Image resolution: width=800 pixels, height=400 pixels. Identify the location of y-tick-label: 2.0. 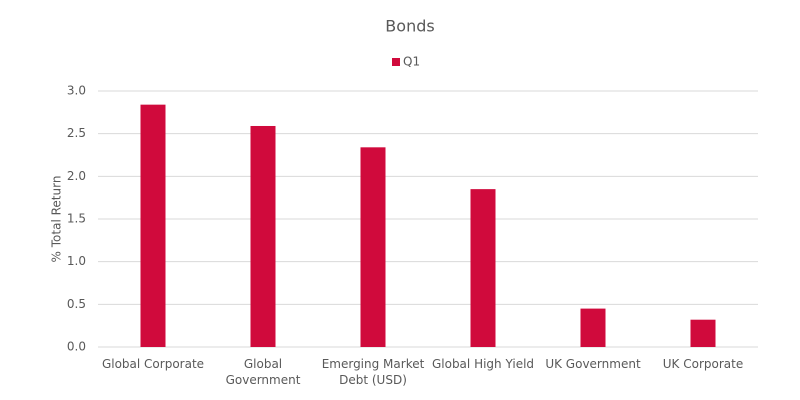
(76, 176).